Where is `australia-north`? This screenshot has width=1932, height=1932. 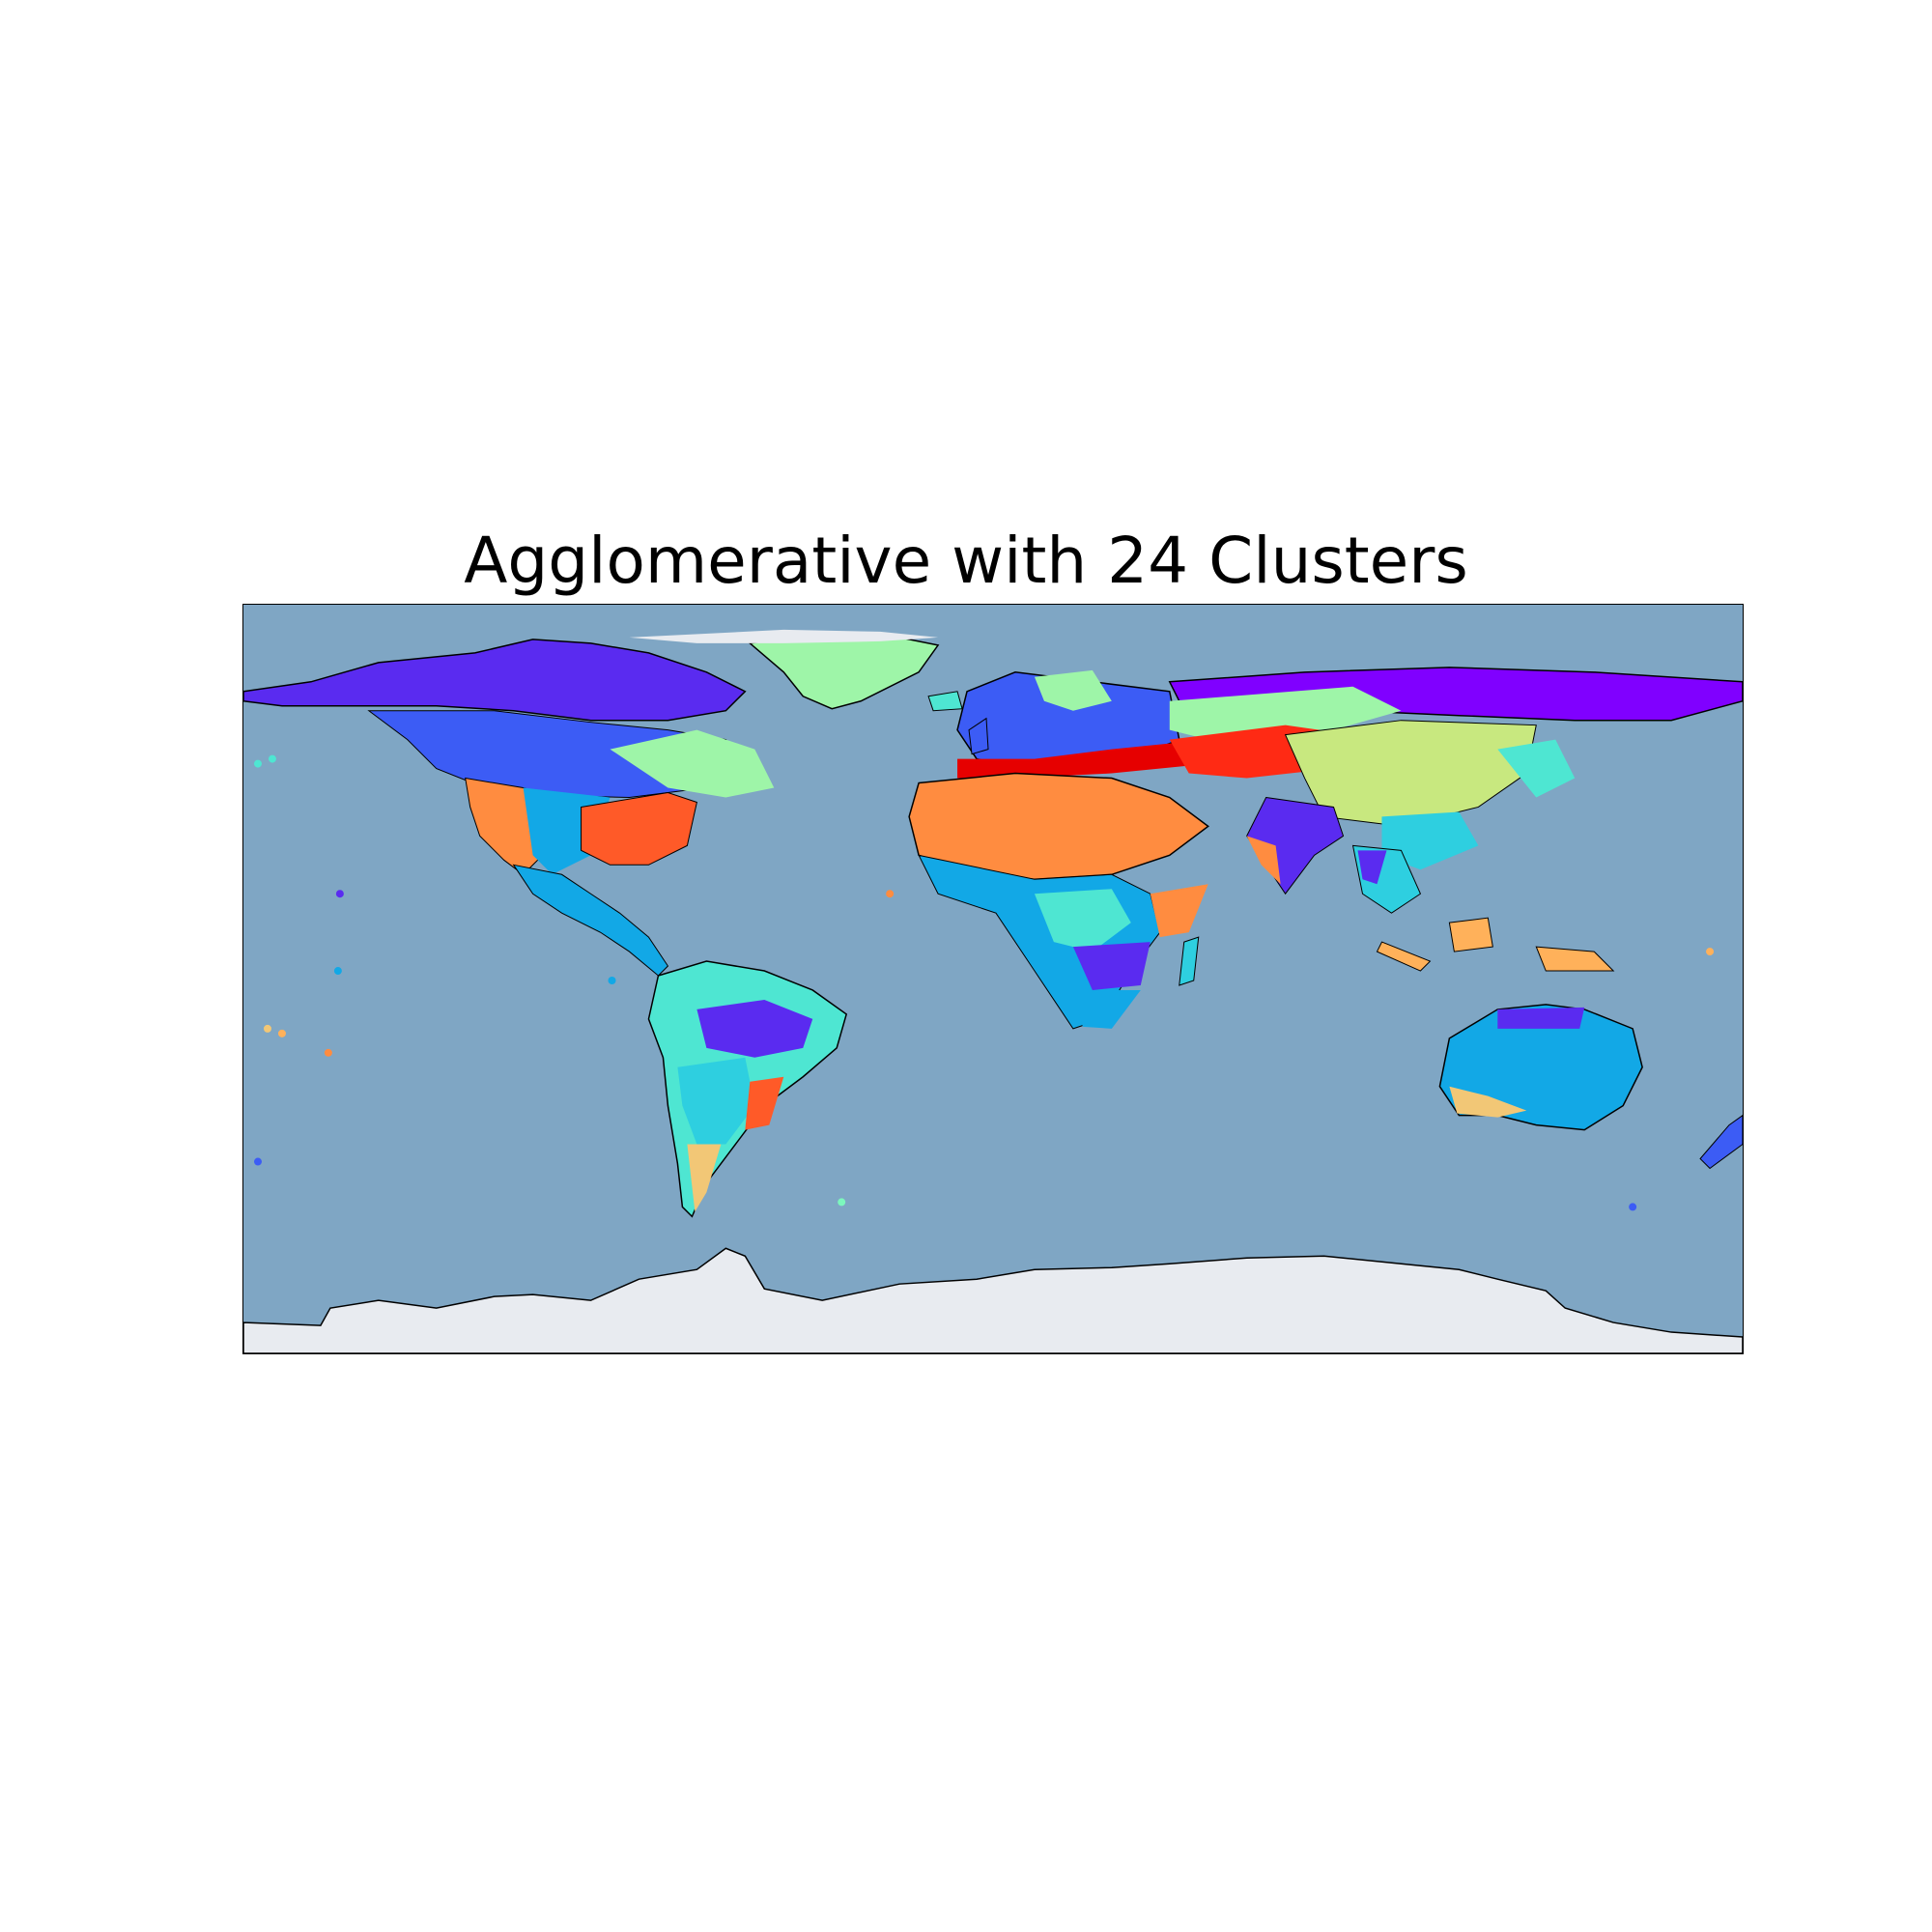
australia-north is located at coordinates (1541, 1018).